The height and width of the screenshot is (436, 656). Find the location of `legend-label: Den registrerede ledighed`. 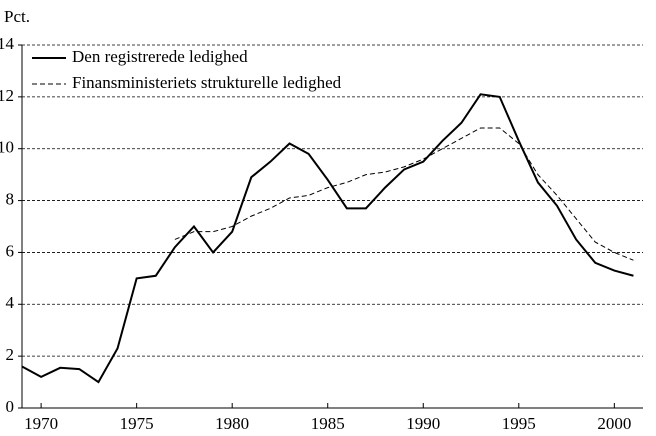

legend-label: Den registrerede ledighed is located at coordinates (160, 56).